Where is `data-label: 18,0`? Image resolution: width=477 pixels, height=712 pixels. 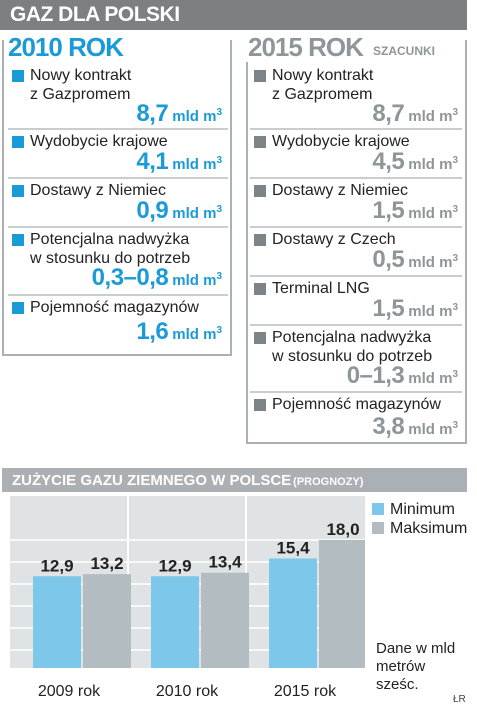 data-label: 18,0 is located at coordinates (342, 529).